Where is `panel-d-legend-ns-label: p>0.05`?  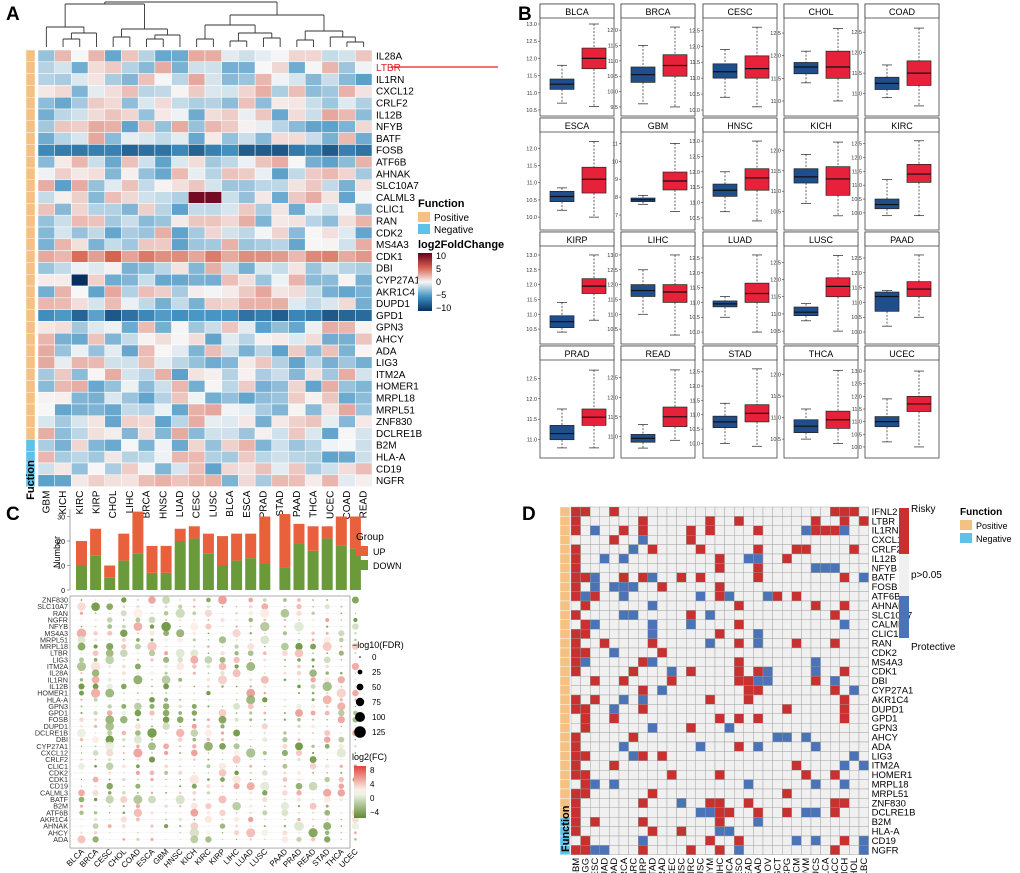
panel-d-legend-ns-label: p>0.05 is located at coordinates (926, 575).